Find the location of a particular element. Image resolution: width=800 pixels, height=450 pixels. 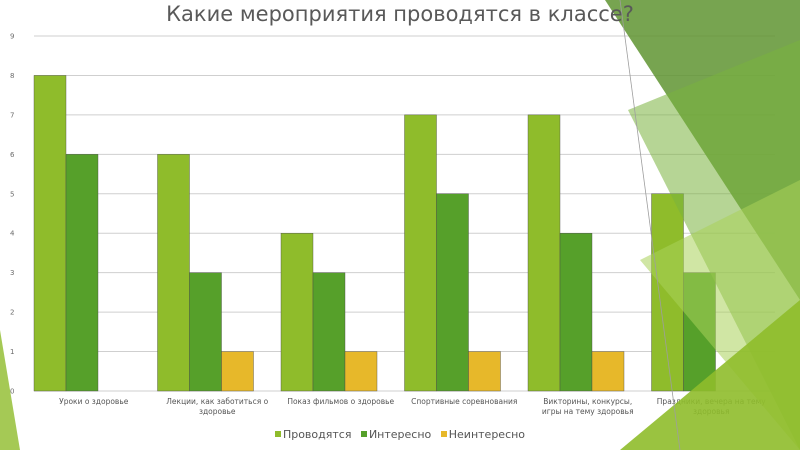

y-tick-label: 8 is located at coordinates (12, 76).